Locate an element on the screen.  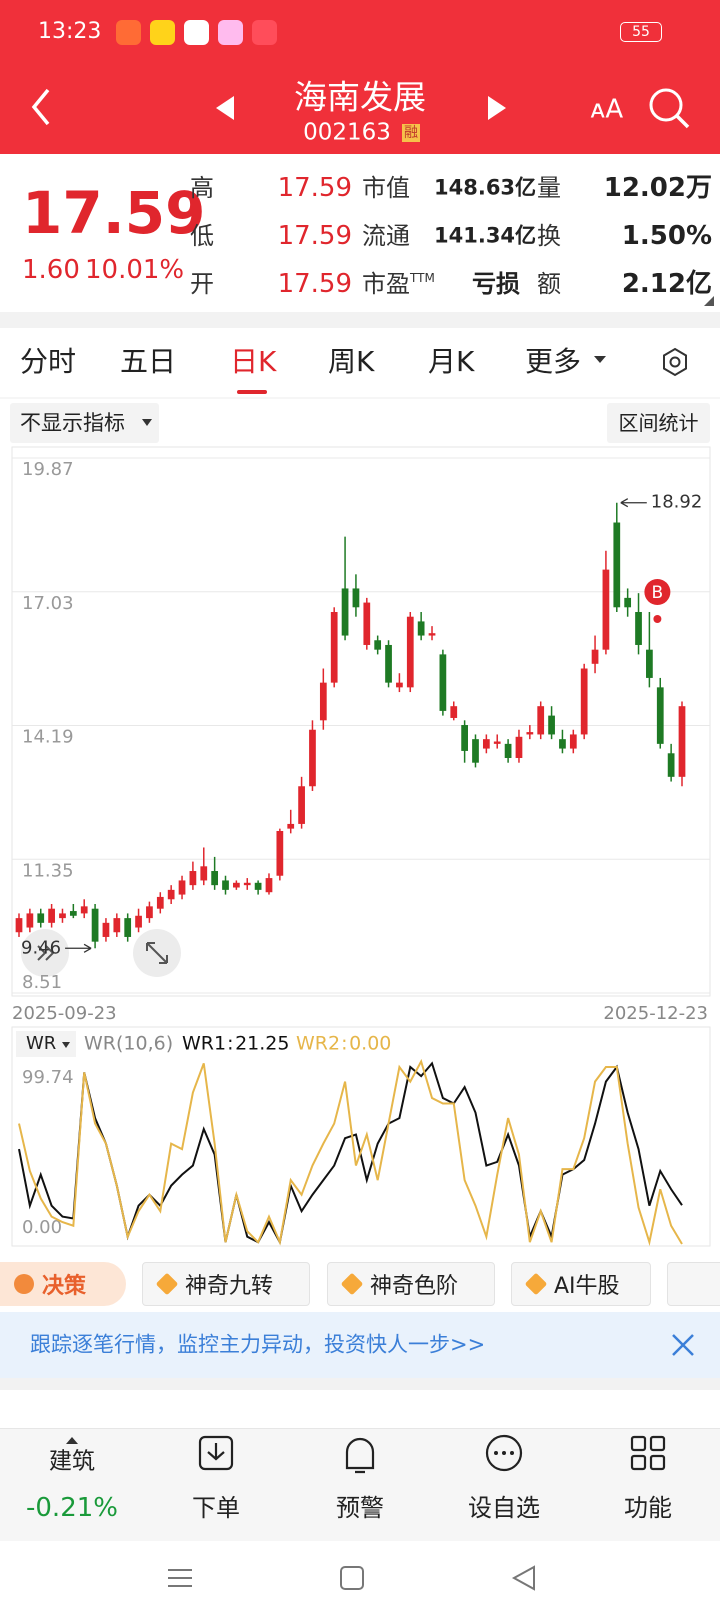
signal-label: B is located at coordinates (658, 593).